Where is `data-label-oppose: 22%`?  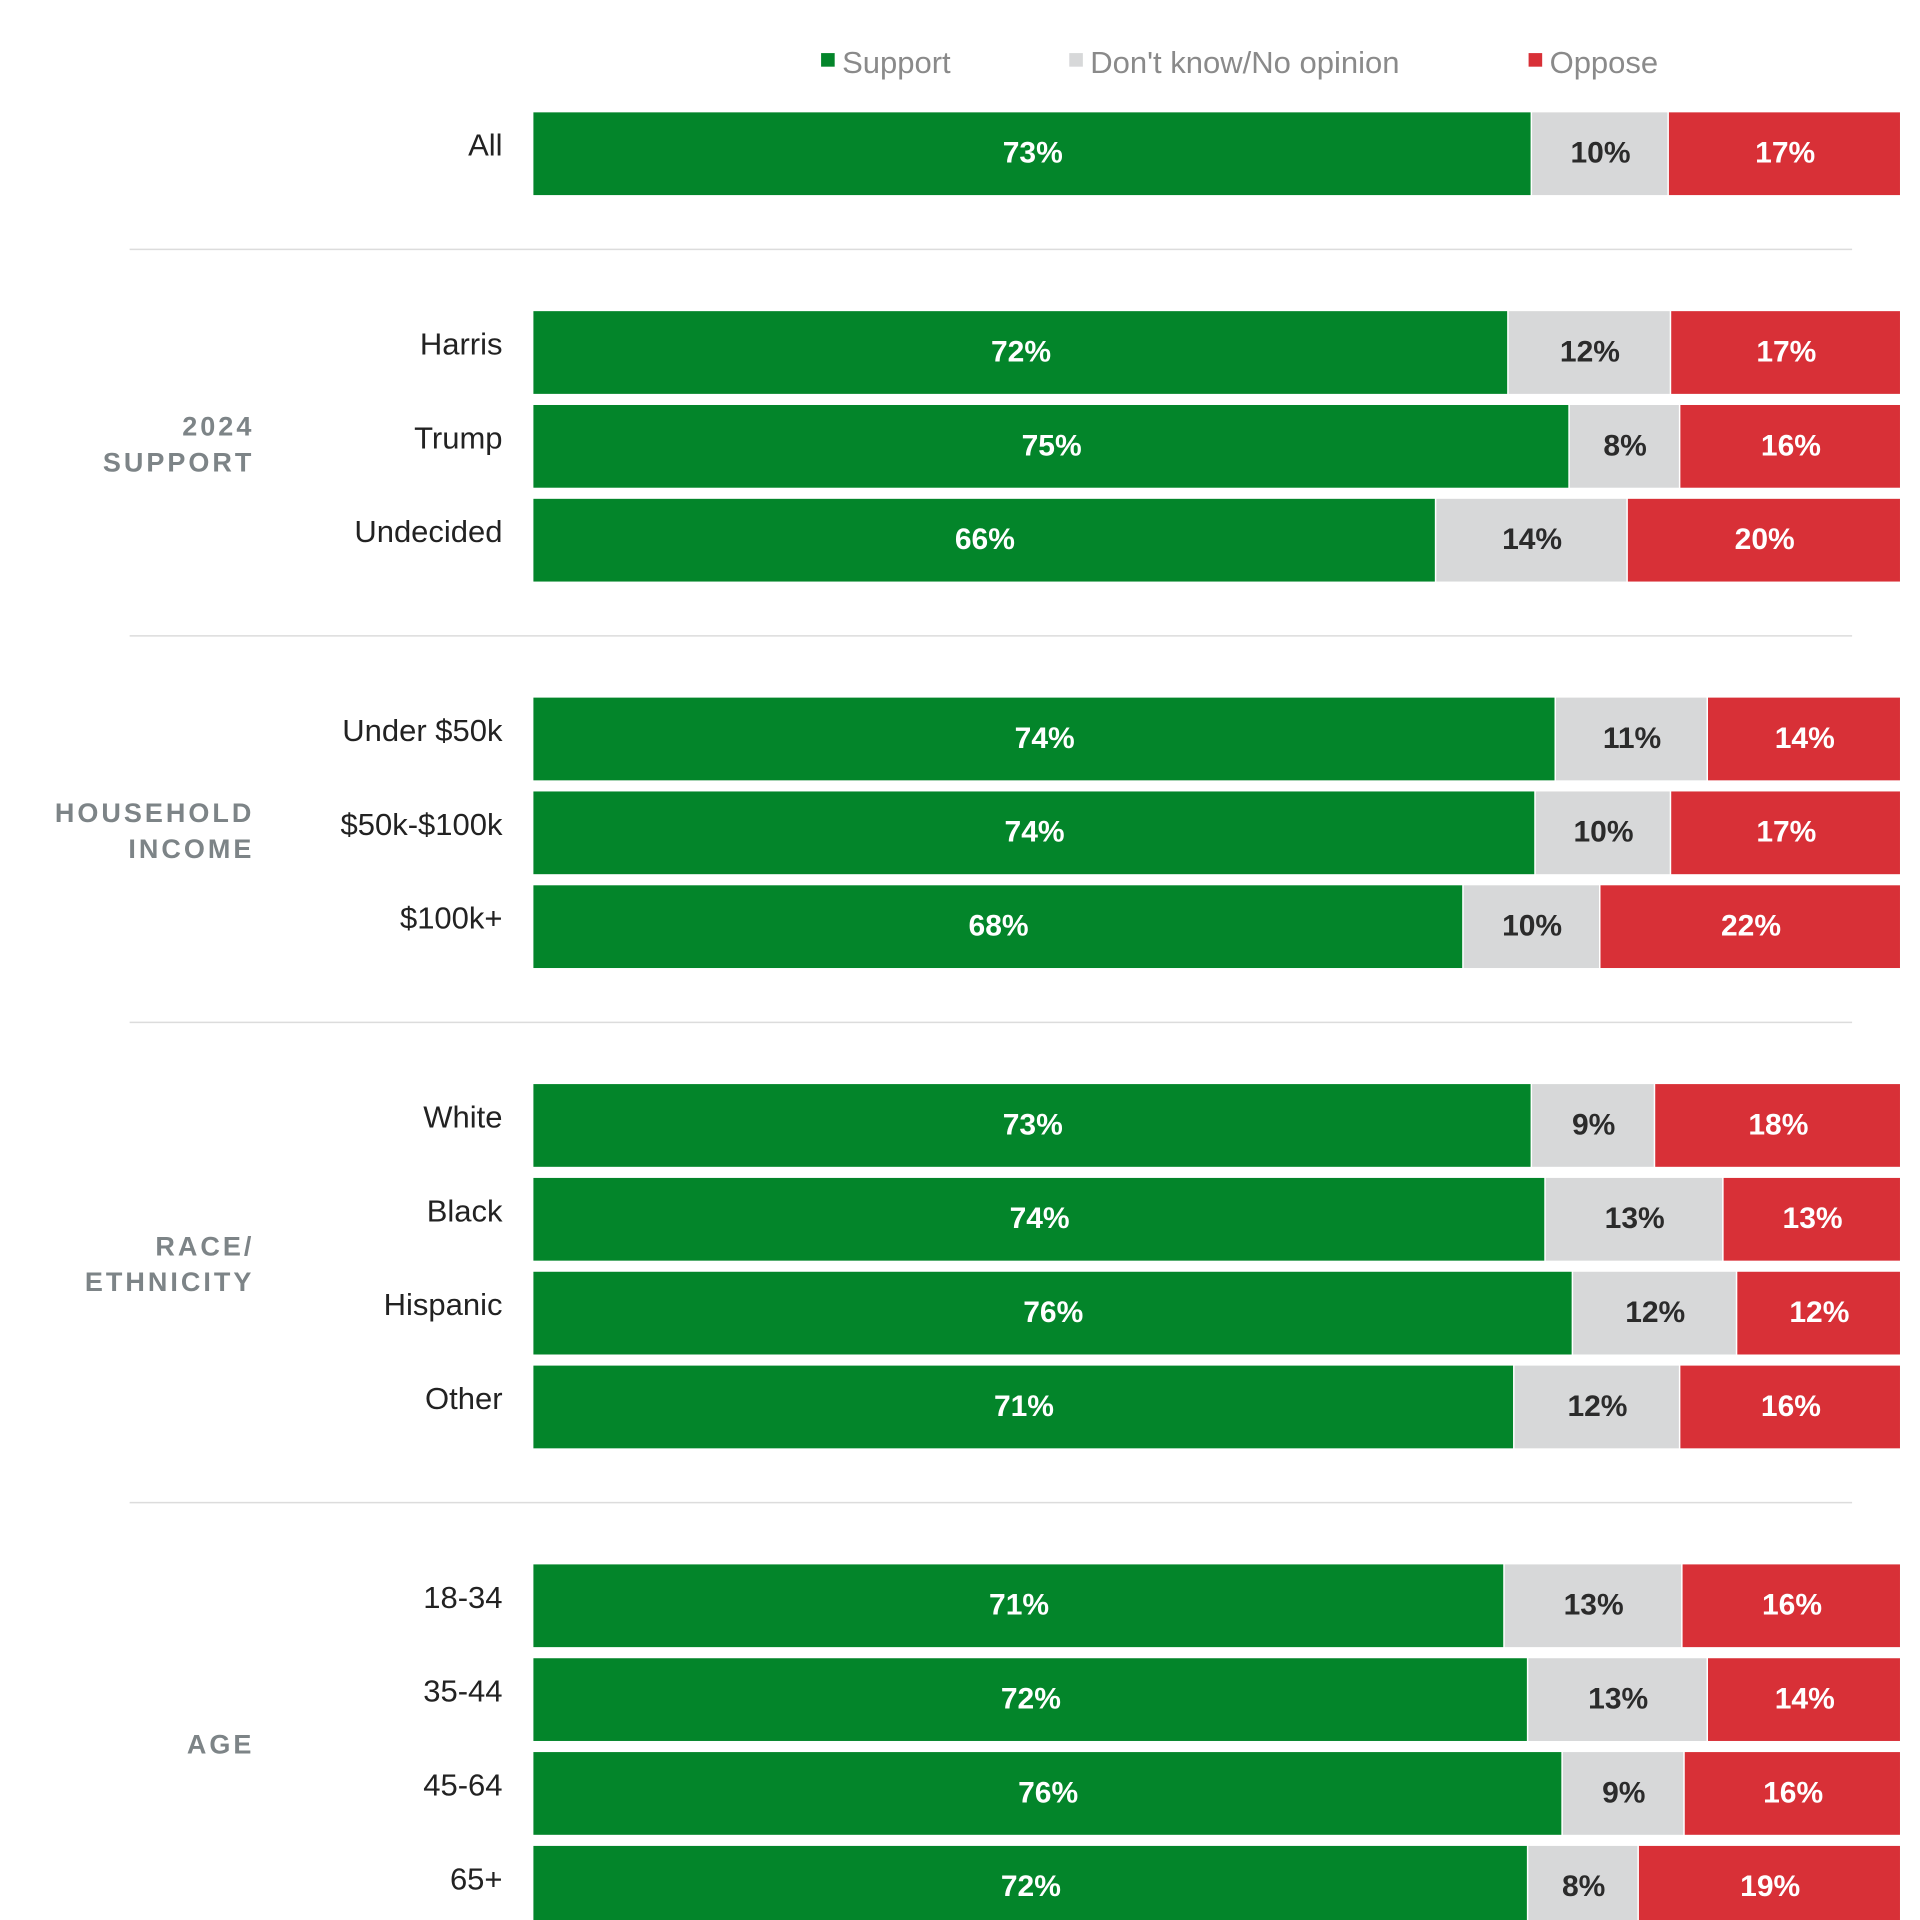 data-label-oppose: 22% is located at coordinates (1751, 926).